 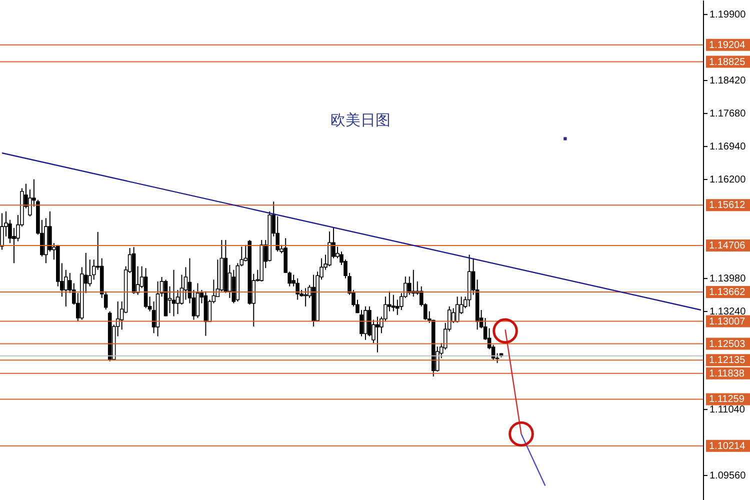 What do you see at coordinates (727, 400) in the screenshot?
I see `ref-line-label: 1.11259` at bounding box center [727, 400].